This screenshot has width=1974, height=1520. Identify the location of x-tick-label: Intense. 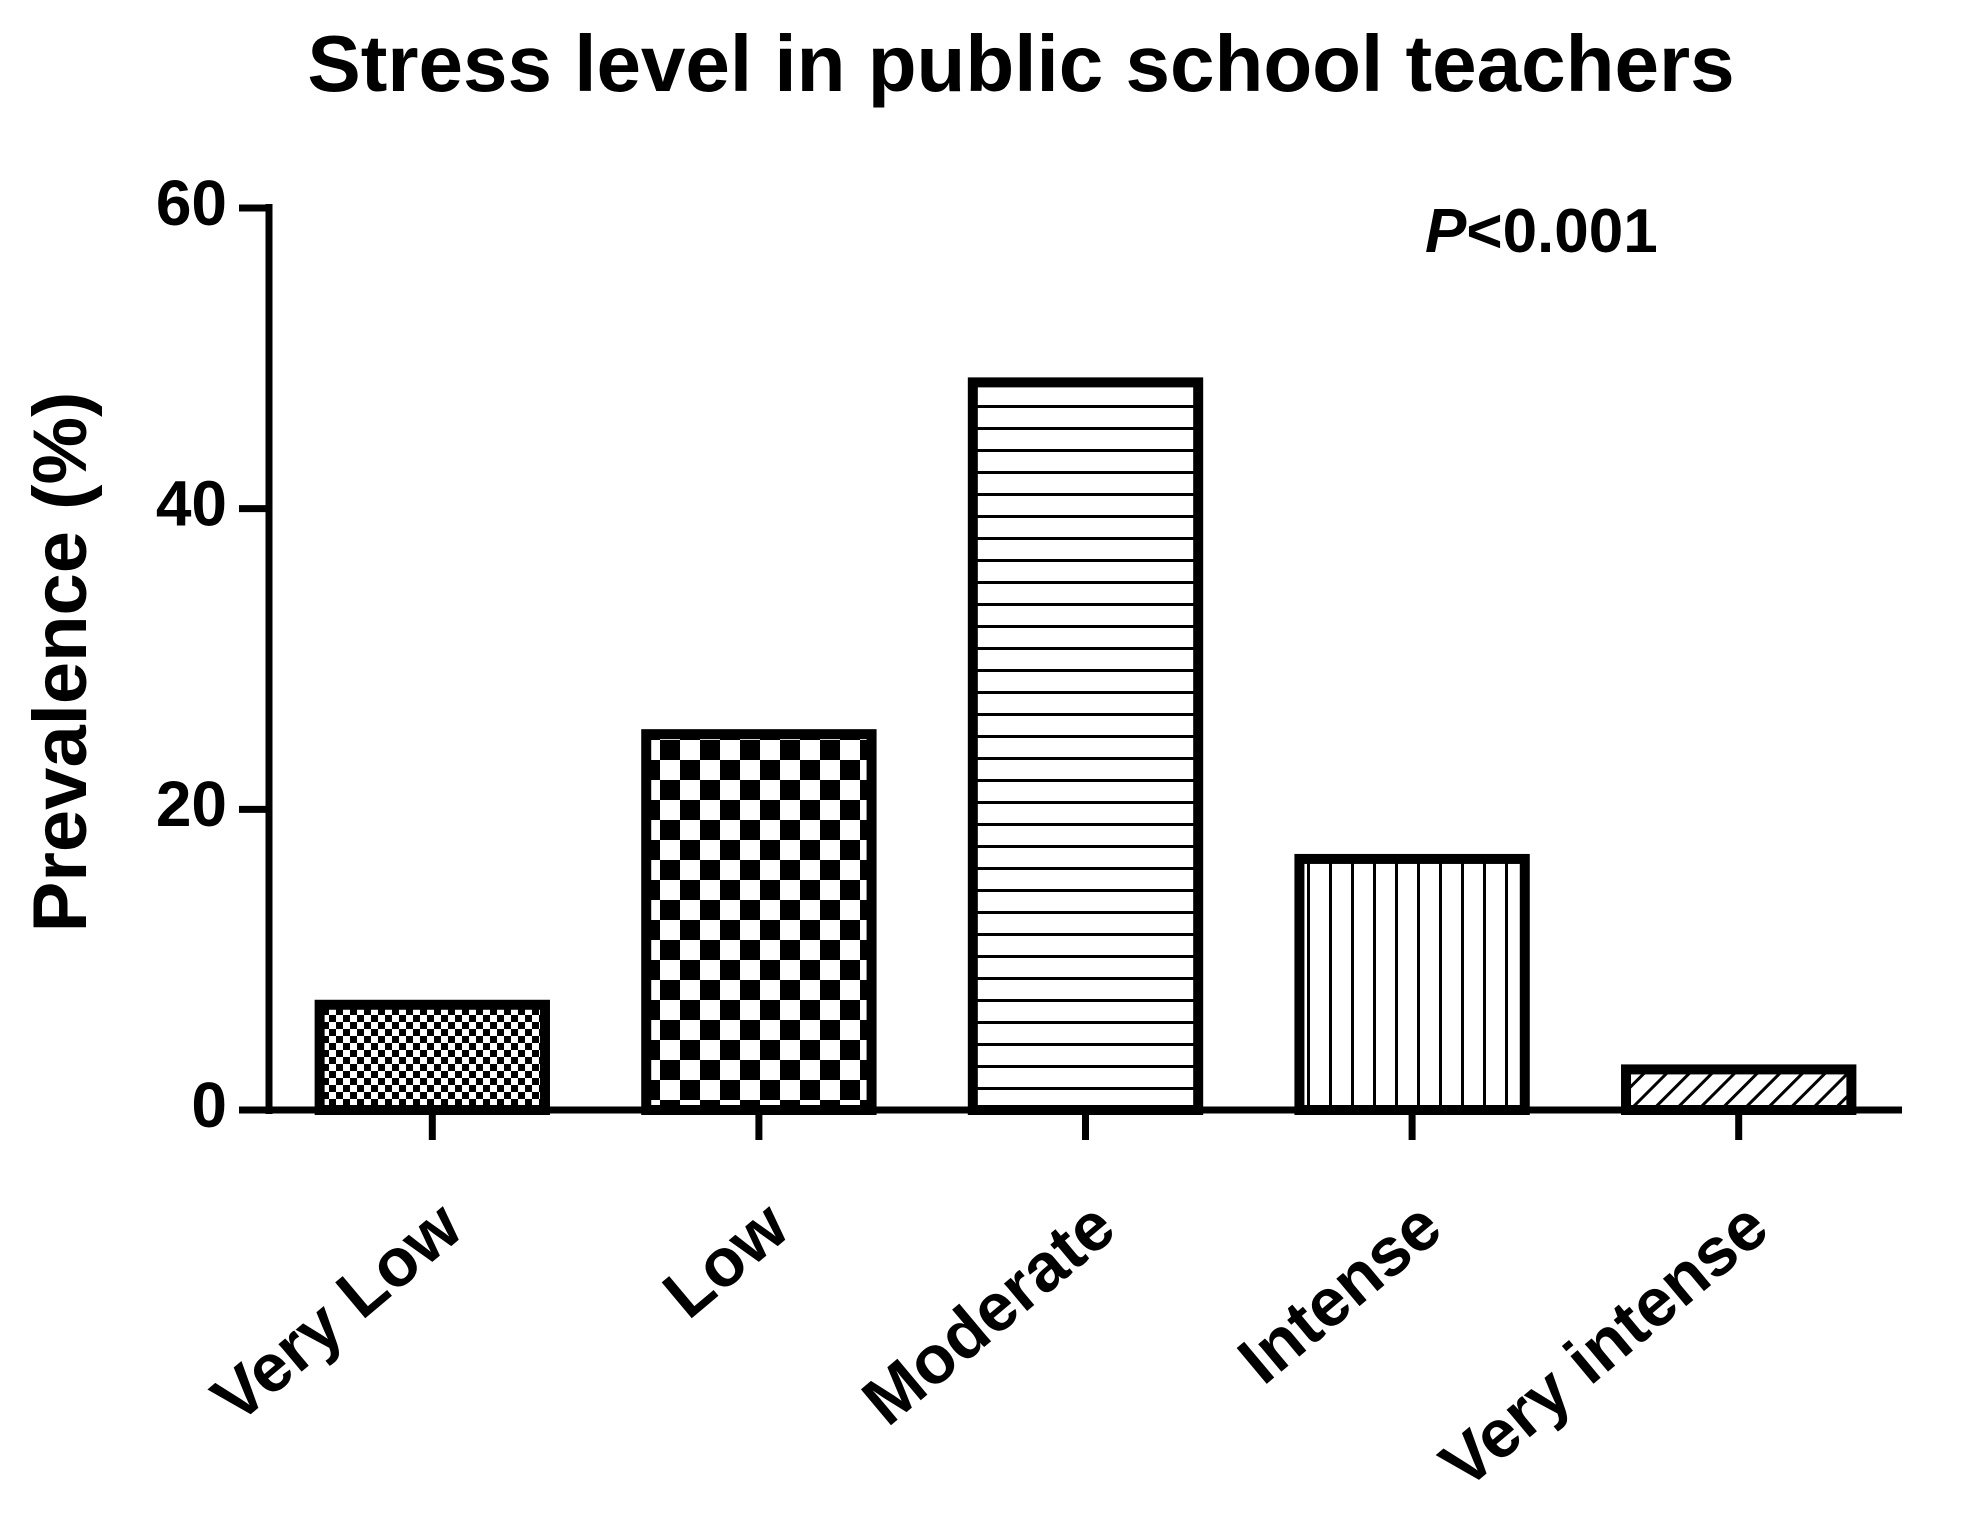
(1339, 1292).